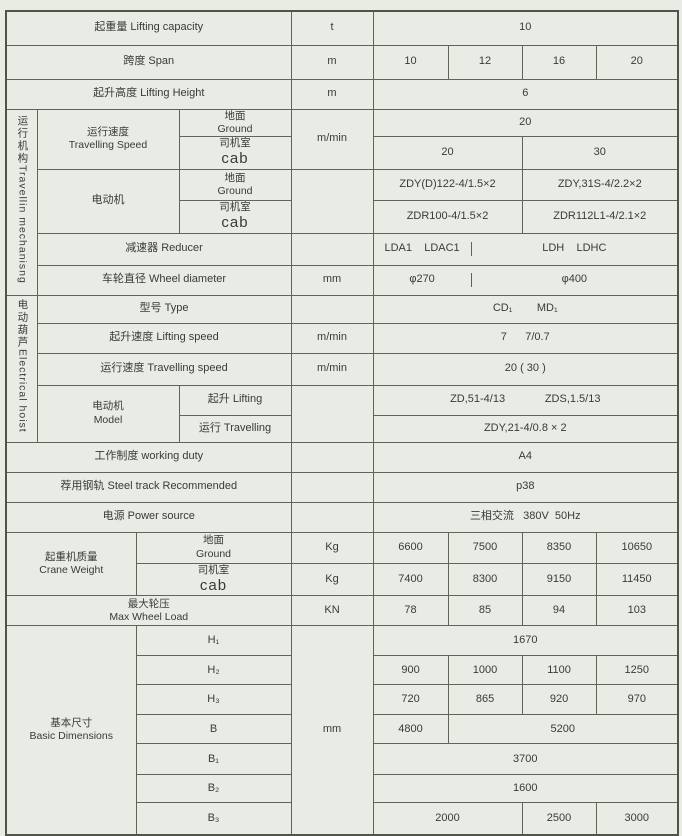 This screenshot has height=836, width=682. I want to click on row-dim-b: B 4800 5200, so click(342, 729).